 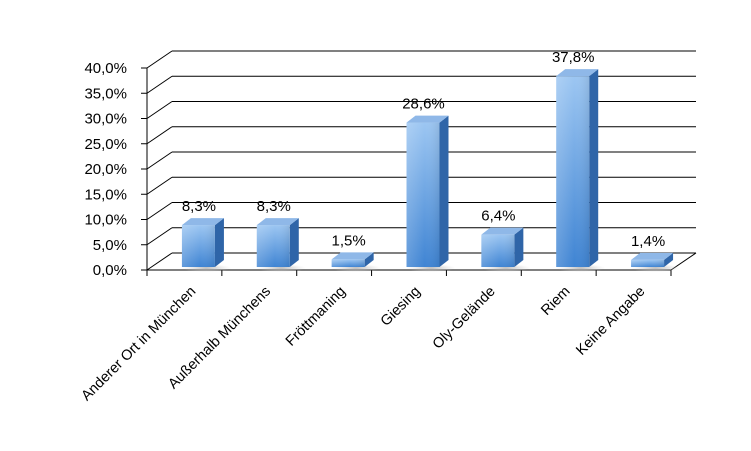 I want to click on y-tick-label: 20,0%, so click(x=105, y=169).